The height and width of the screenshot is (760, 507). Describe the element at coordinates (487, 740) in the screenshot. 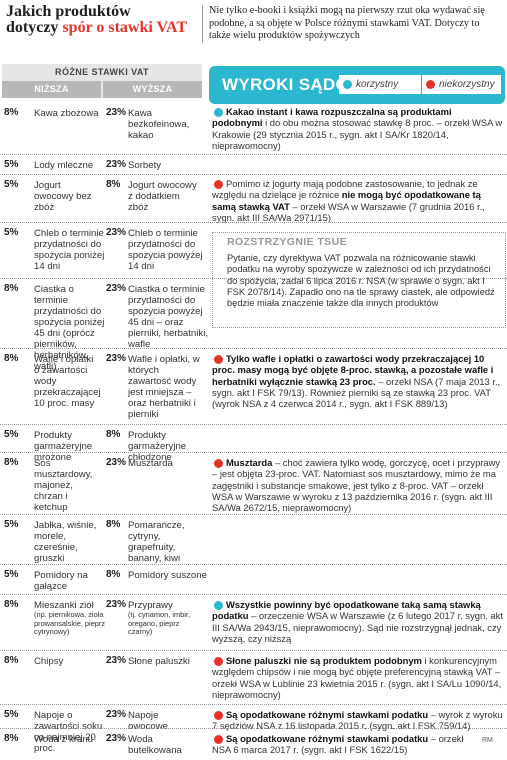

I see `credit: RM` at that location.